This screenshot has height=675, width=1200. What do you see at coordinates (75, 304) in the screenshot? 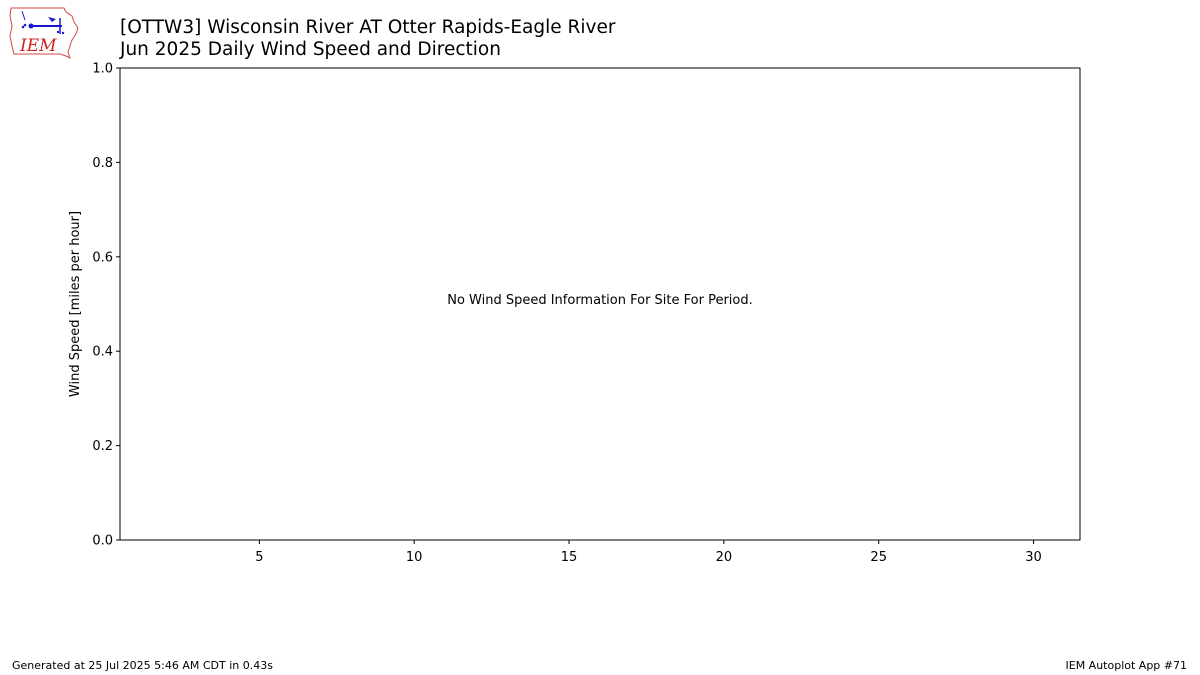
I see `y-axis-label: Wind Speed [miles per hour]` at bounding box center [75, 304].